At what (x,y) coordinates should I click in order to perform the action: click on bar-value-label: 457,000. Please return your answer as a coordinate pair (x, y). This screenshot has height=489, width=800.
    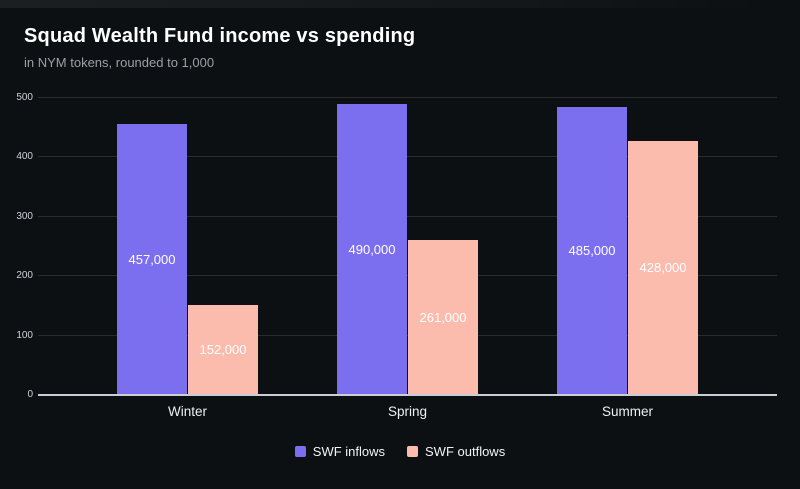
    Looking at the image, I should click on (152, 259).